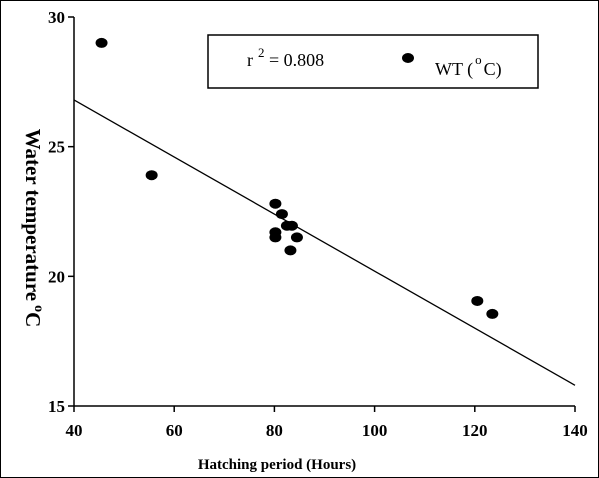  I want to click on y-axis-title-text: Water temperature, so click(33, 215).